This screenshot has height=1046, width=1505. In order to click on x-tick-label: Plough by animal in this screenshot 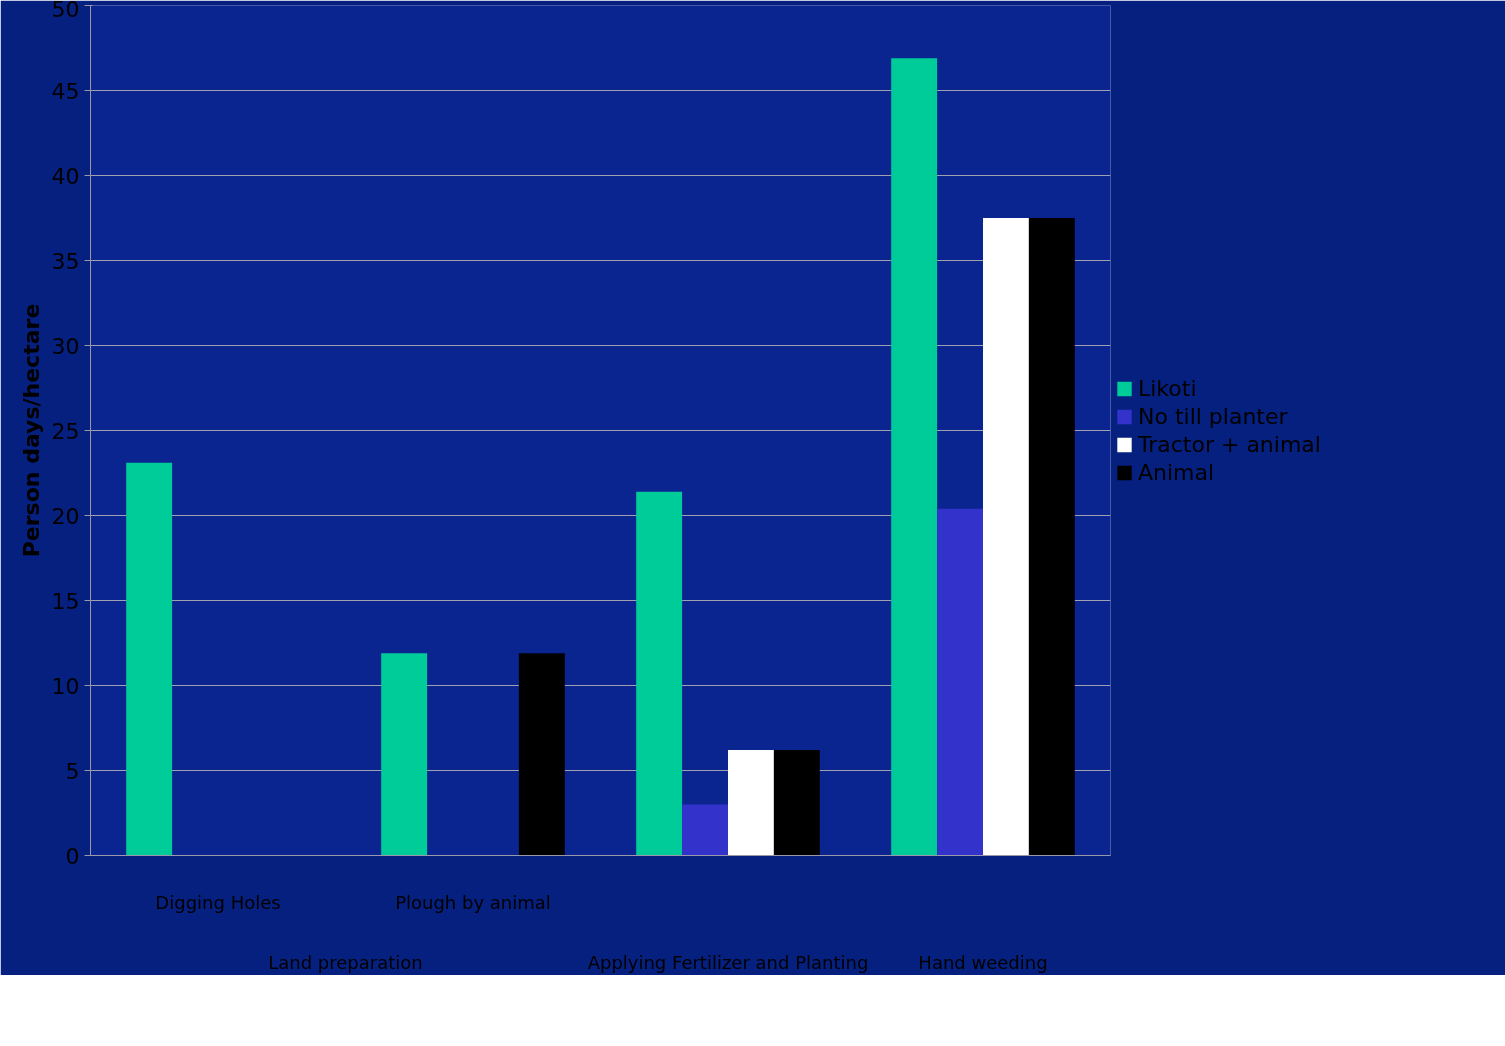, I will do `click(473, 902)`.